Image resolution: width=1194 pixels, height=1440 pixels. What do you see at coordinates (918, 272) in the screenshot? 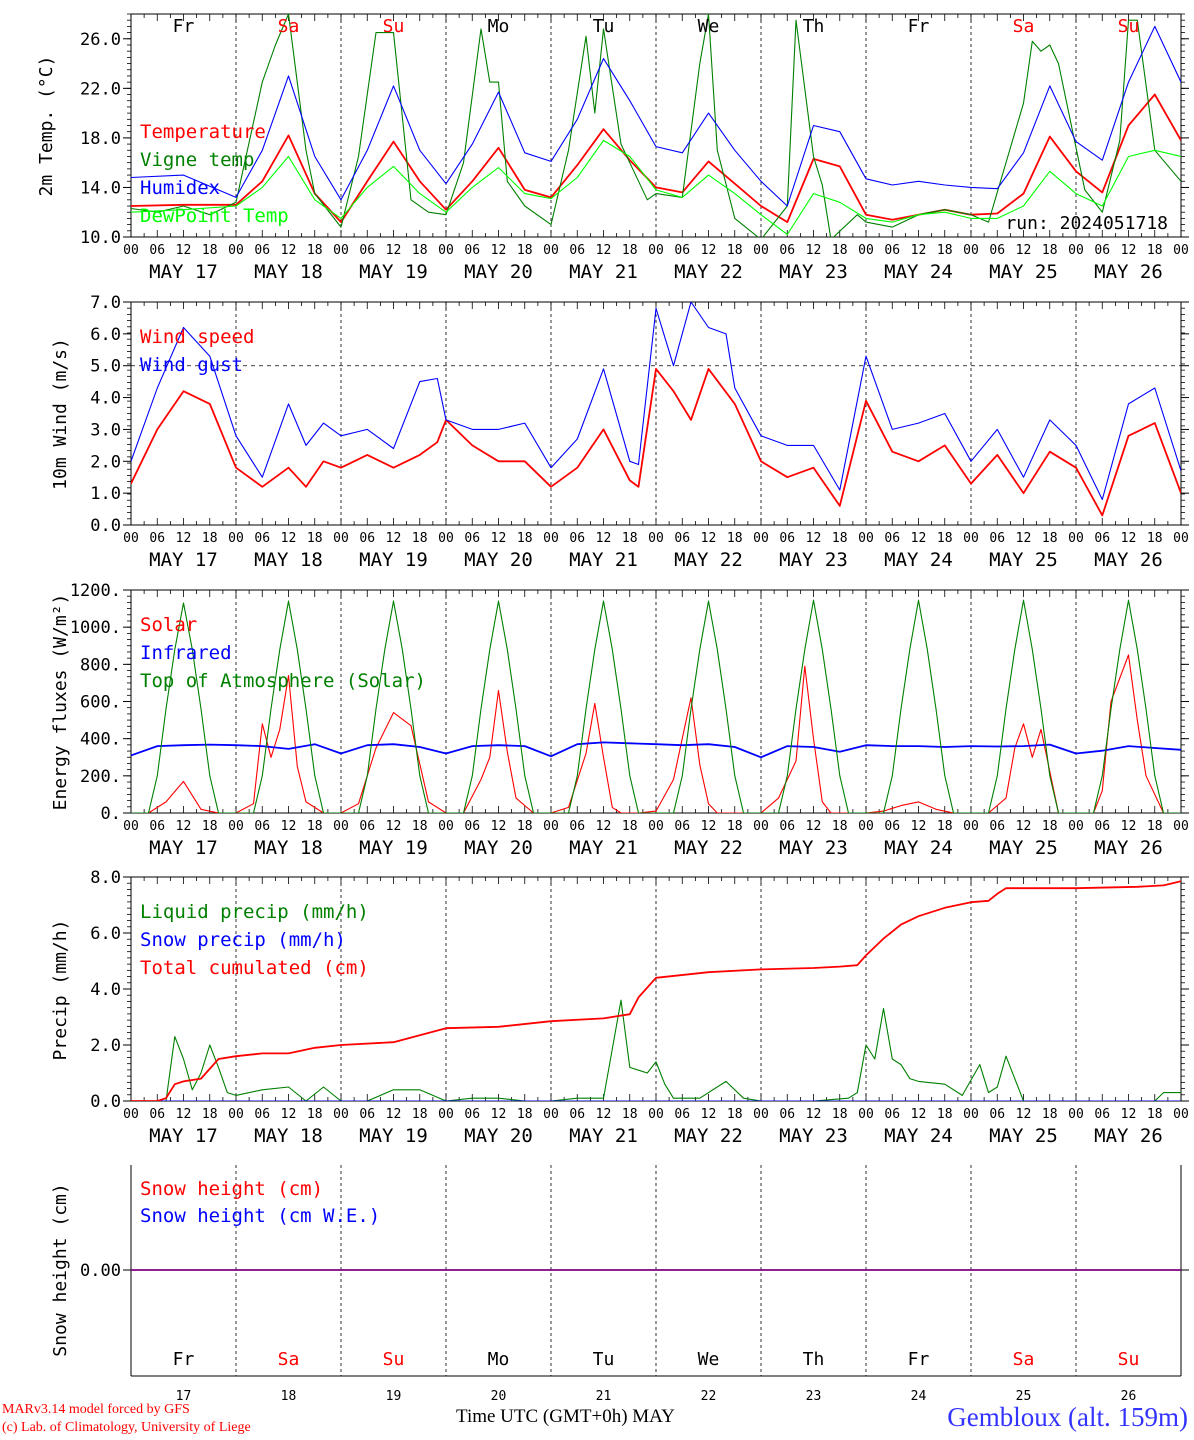
I see `date-label: MAY 24` at bounding box center [918, 272].